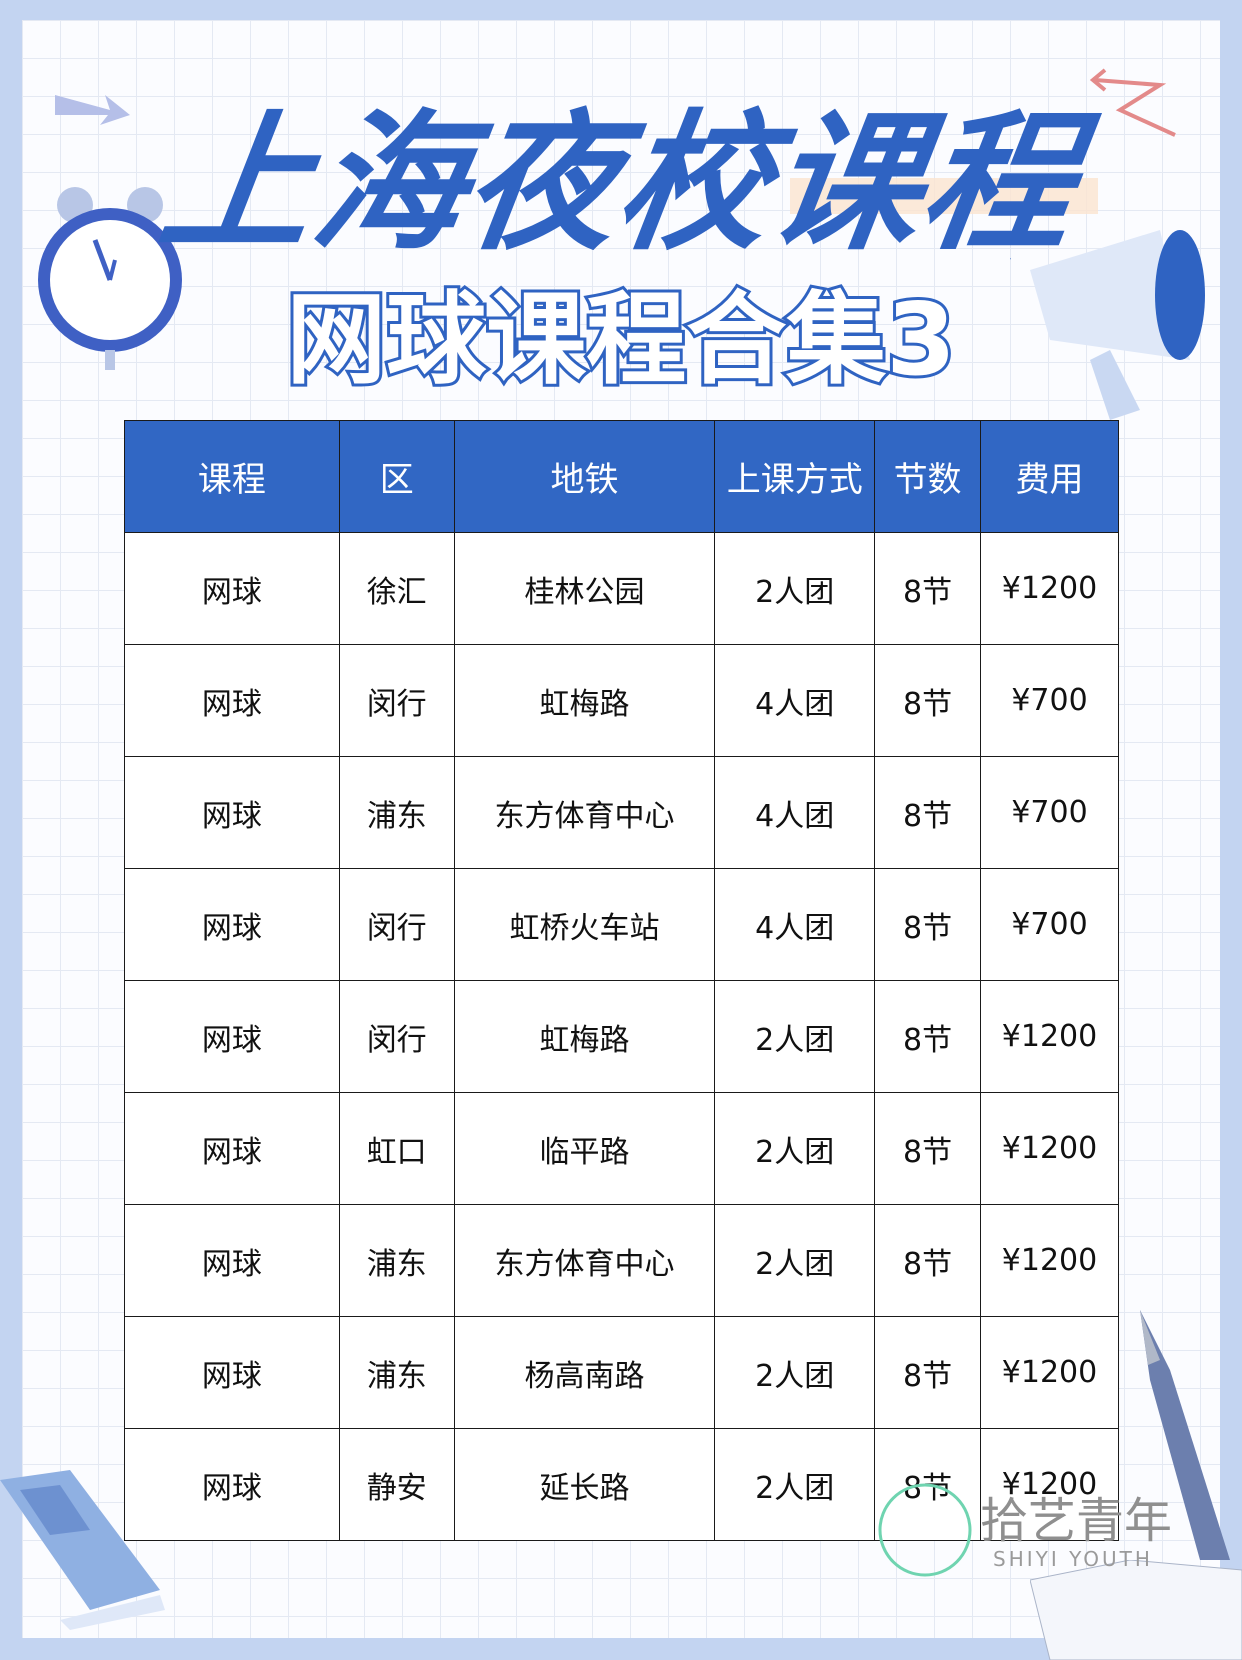 This screenshot has height=1660, width=1242. What do you see at coordinates (621, 339) in the screenshot?
I see `page-subtitle: 网球课程合集3` at bounding box center [621, 339].